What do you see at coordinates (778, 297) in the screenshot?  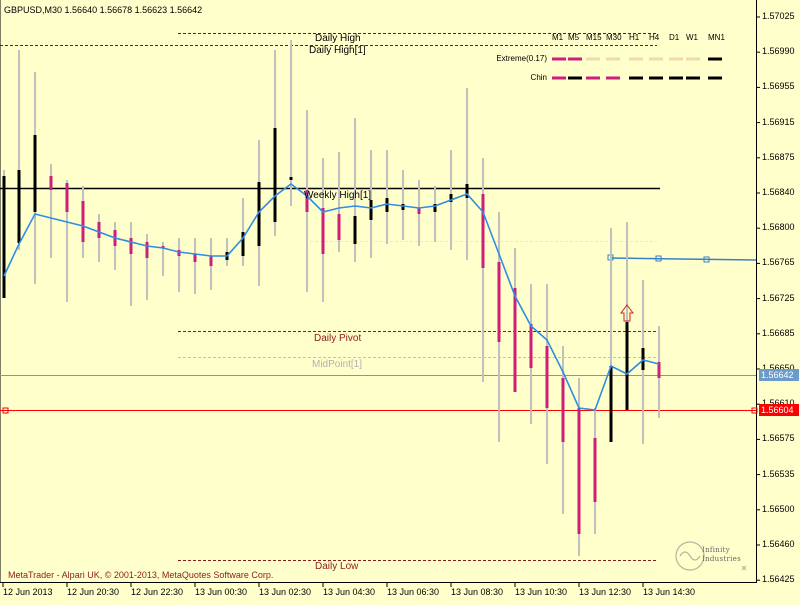 I see `price-axis-label: 1.56725` at bounding box center [778, 297].